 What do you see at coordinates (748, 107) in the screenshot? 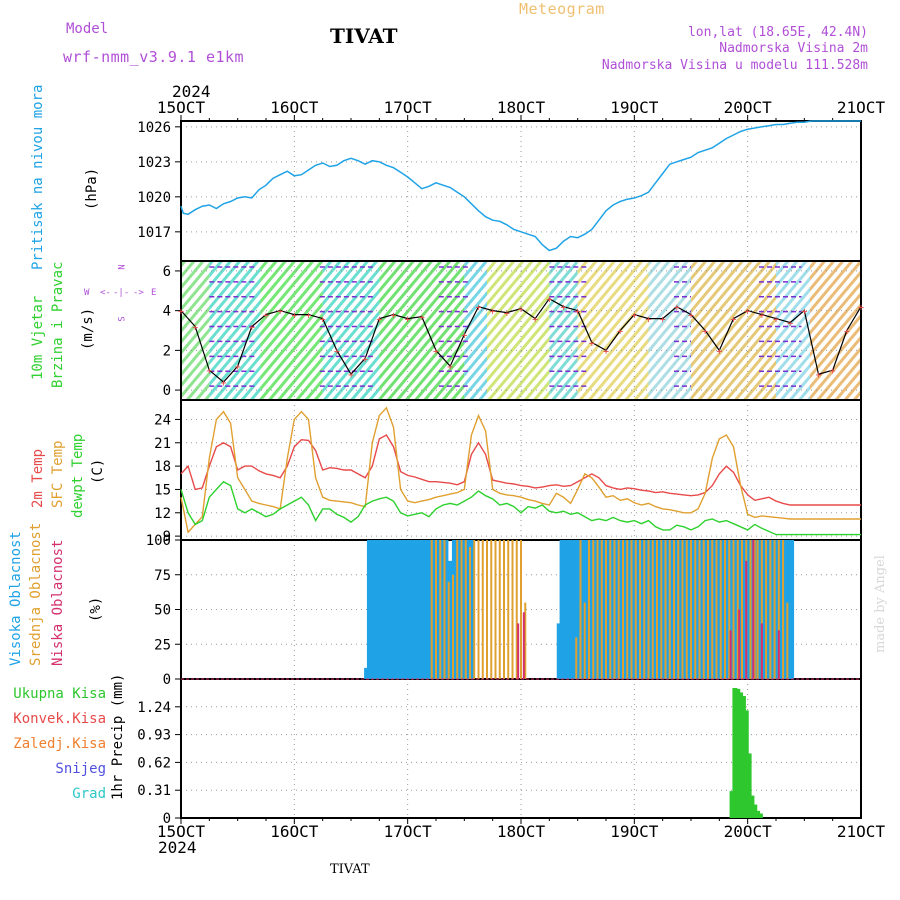
I see `xtick-label-top: 20OCT` at bounding box center [748, 107].